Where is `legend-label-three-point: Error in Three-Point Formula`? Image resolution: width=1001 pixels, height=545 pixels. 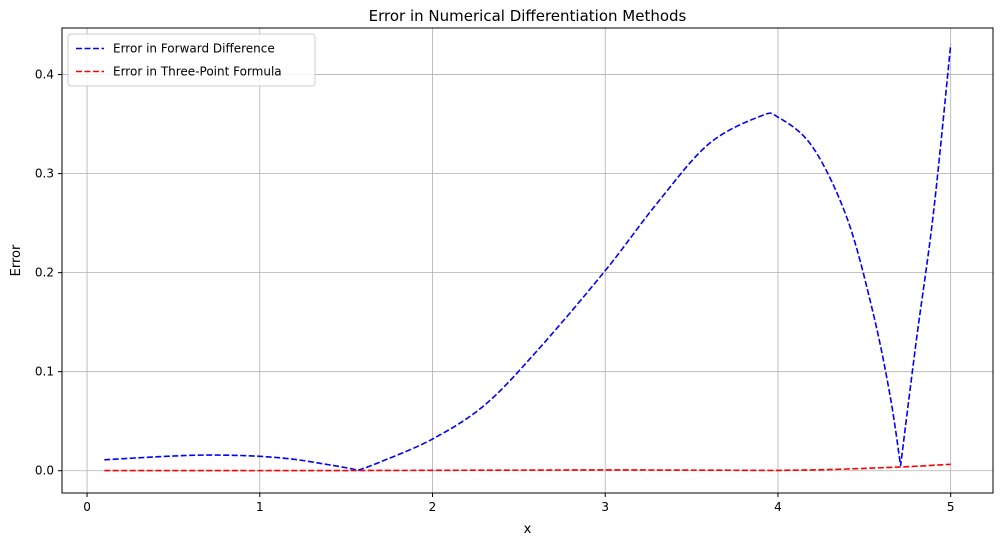 legend-label-three-point: Error in Three-Point Formula is located at coordinates (197, 72).